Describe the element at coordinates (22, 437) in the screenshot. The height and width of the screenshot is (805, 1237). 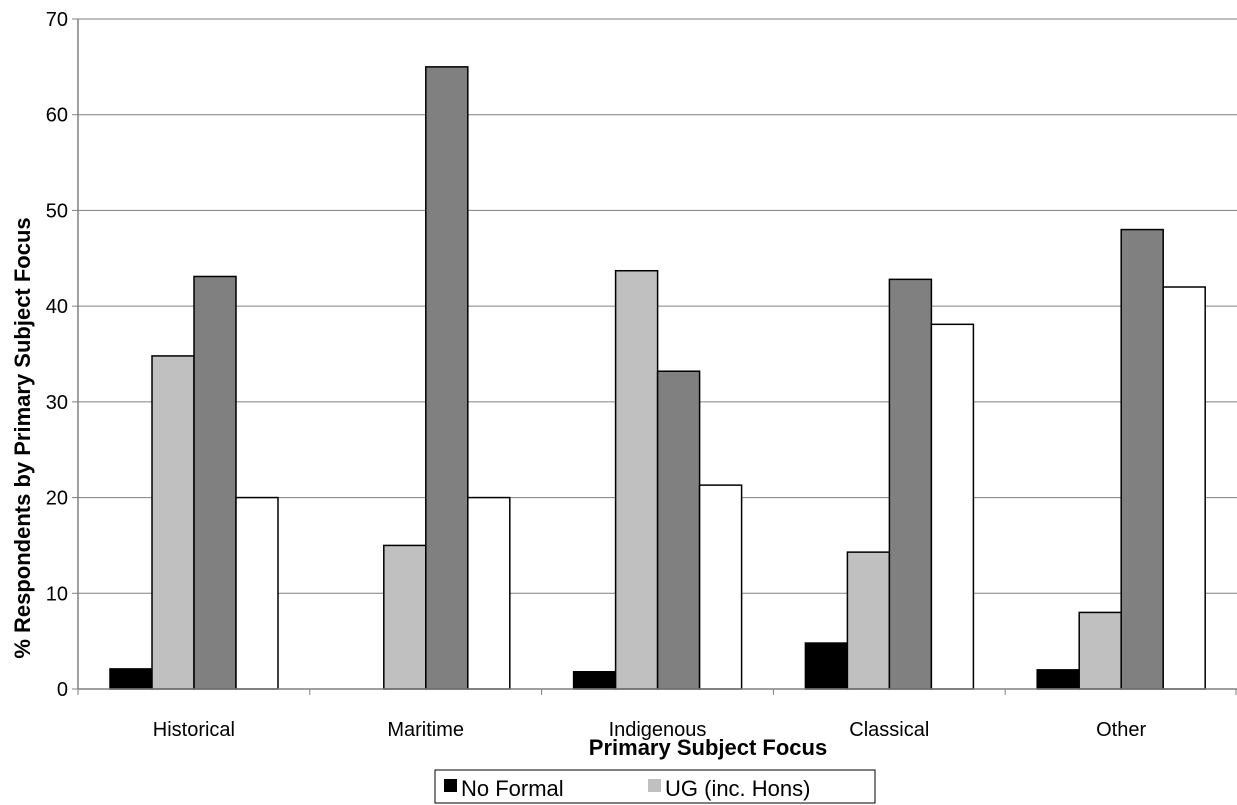
I see `y-axis-title: % Respondents by Primary Subject Focus` at that location.